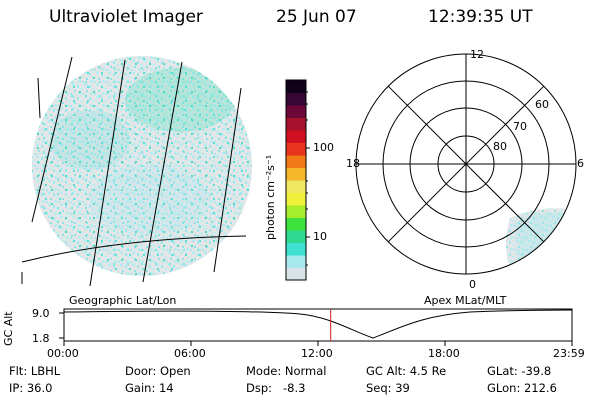 This screenshot has width=600, height=400. I want to click on polar-panel-label: Apex MLat/MLT, so click(465, 300).